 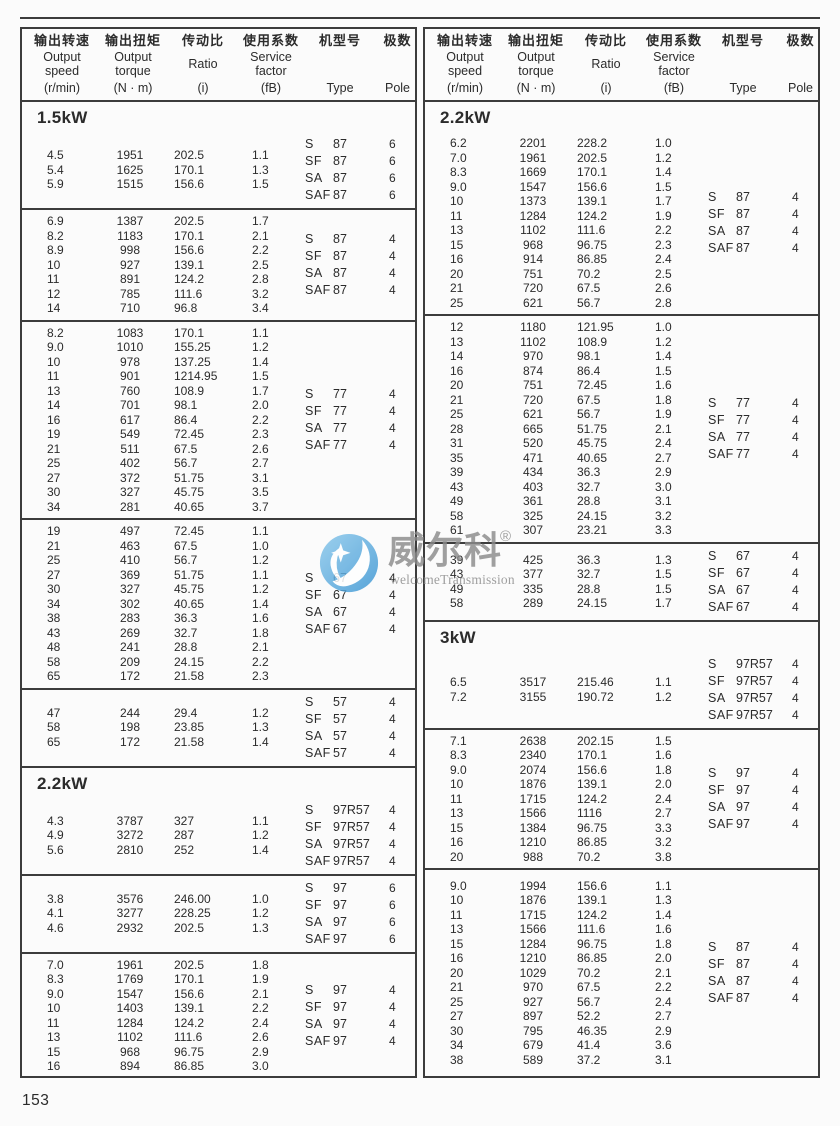 I want to click on ratio-cell: 56.7, so click(x=589, y=302).